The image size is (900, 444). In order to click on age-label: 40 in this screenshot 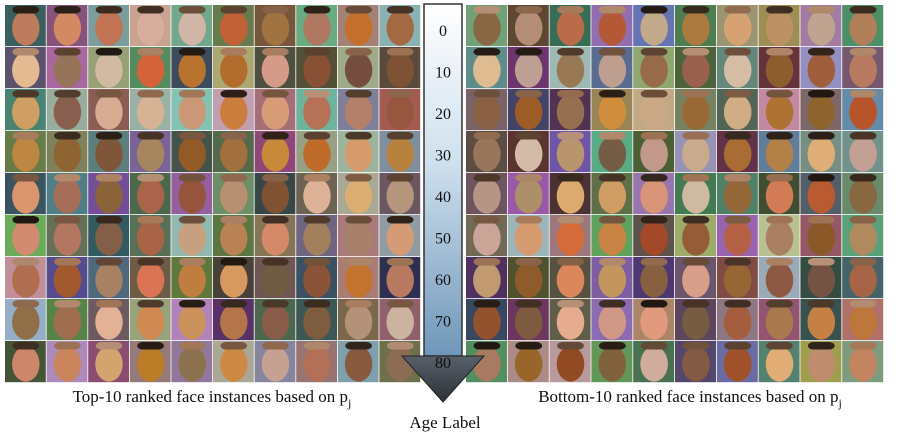, I will do `click(443, 197)`.